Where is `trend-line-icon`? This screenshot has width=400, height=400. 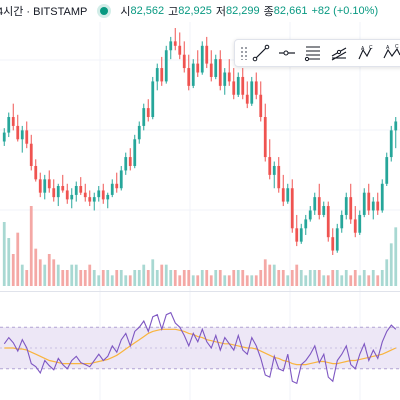
trend-line-icon is located at coordinates (261, 53).